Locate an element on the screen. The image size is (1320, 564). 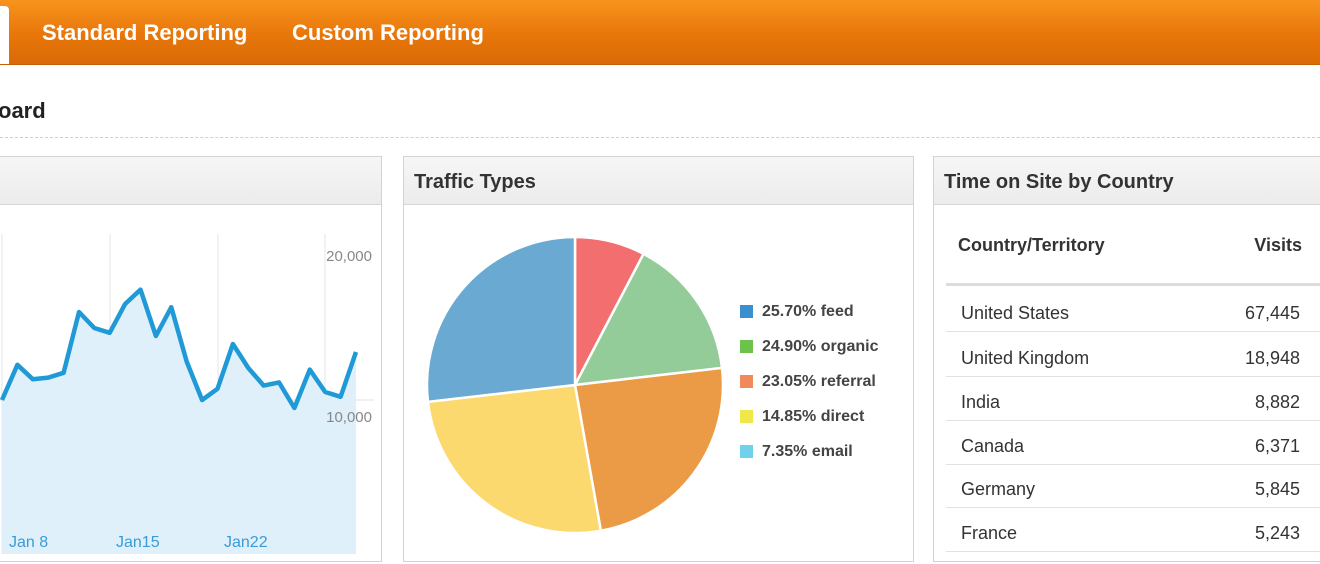
panel-title: Time on Site by Country is located at coordinates (1059, 182).